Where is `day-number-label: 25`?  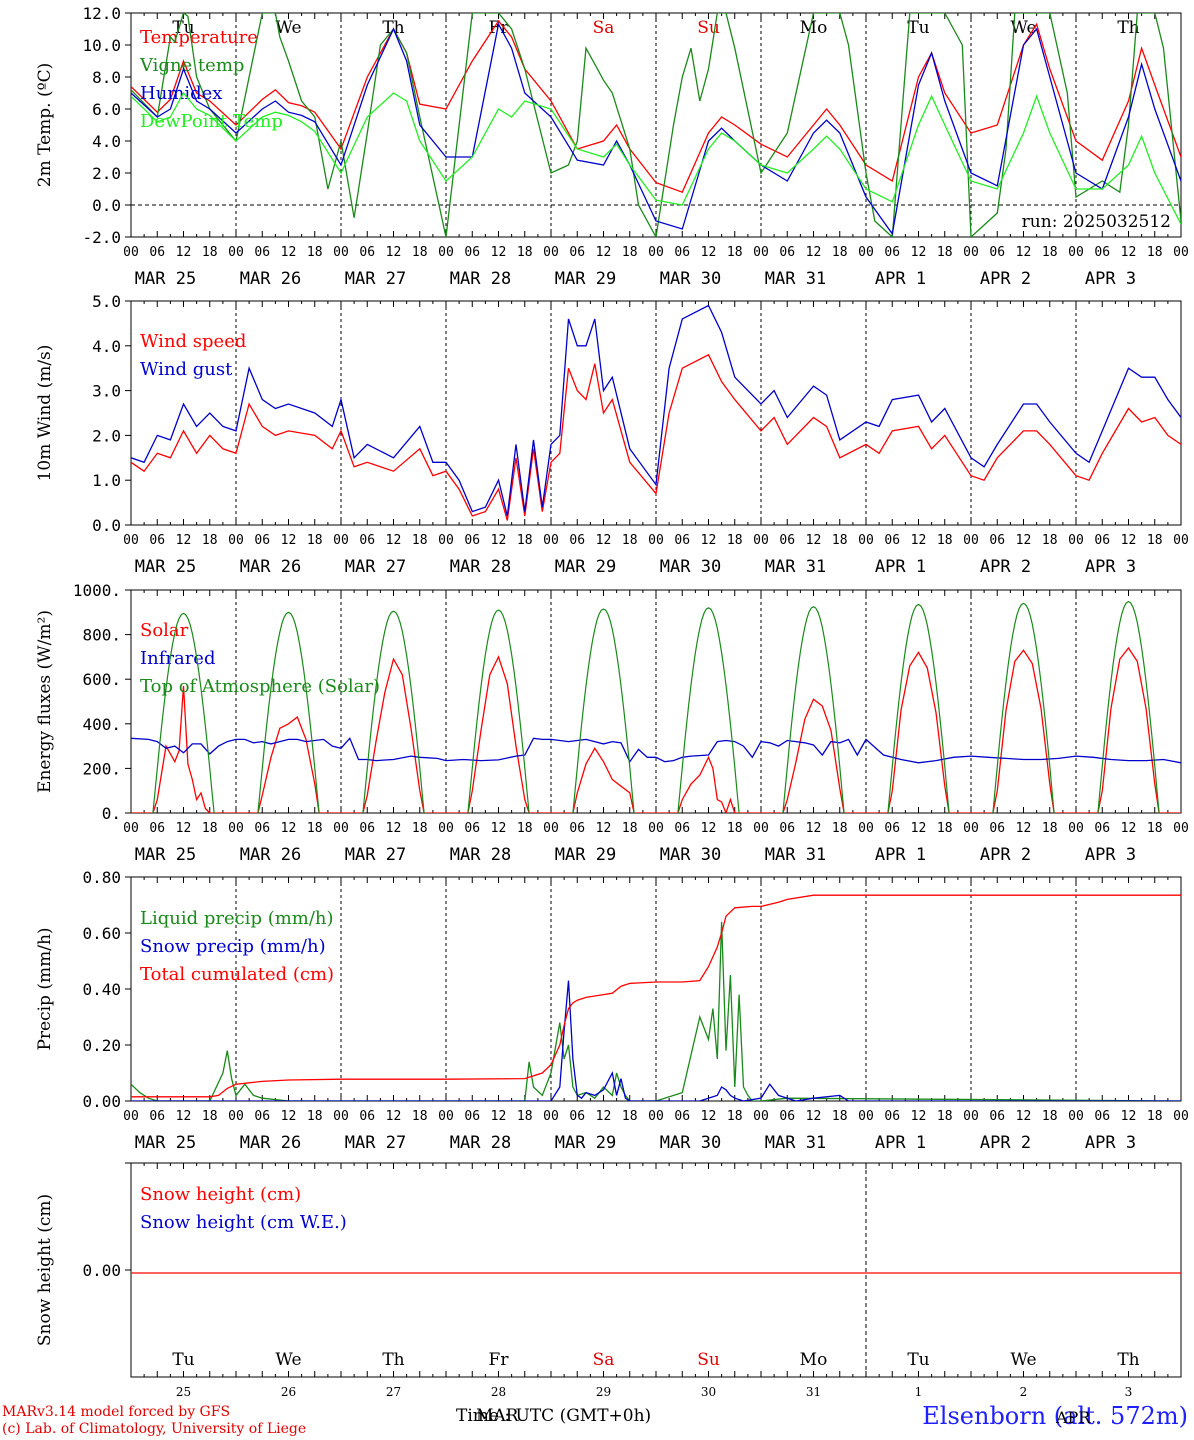 day-number-label: 25 is located at coordinates (183, 1392).